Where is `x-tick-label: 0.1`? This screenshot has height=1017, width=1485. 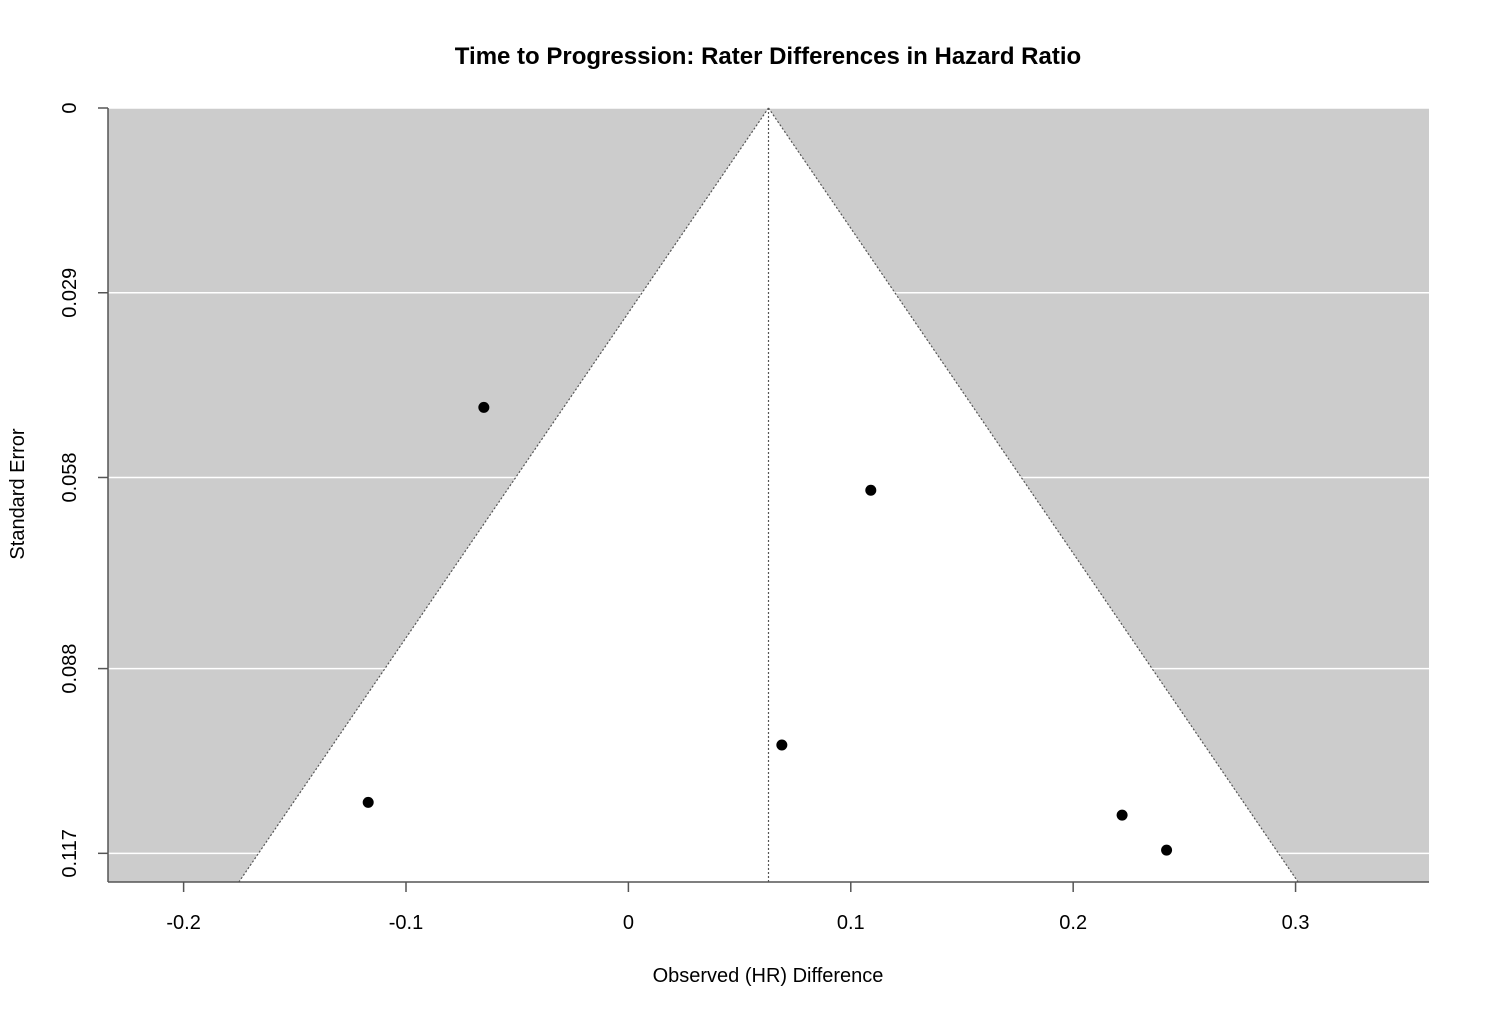 x-tick-label: 0.1 is located at coordinates (851, 923).